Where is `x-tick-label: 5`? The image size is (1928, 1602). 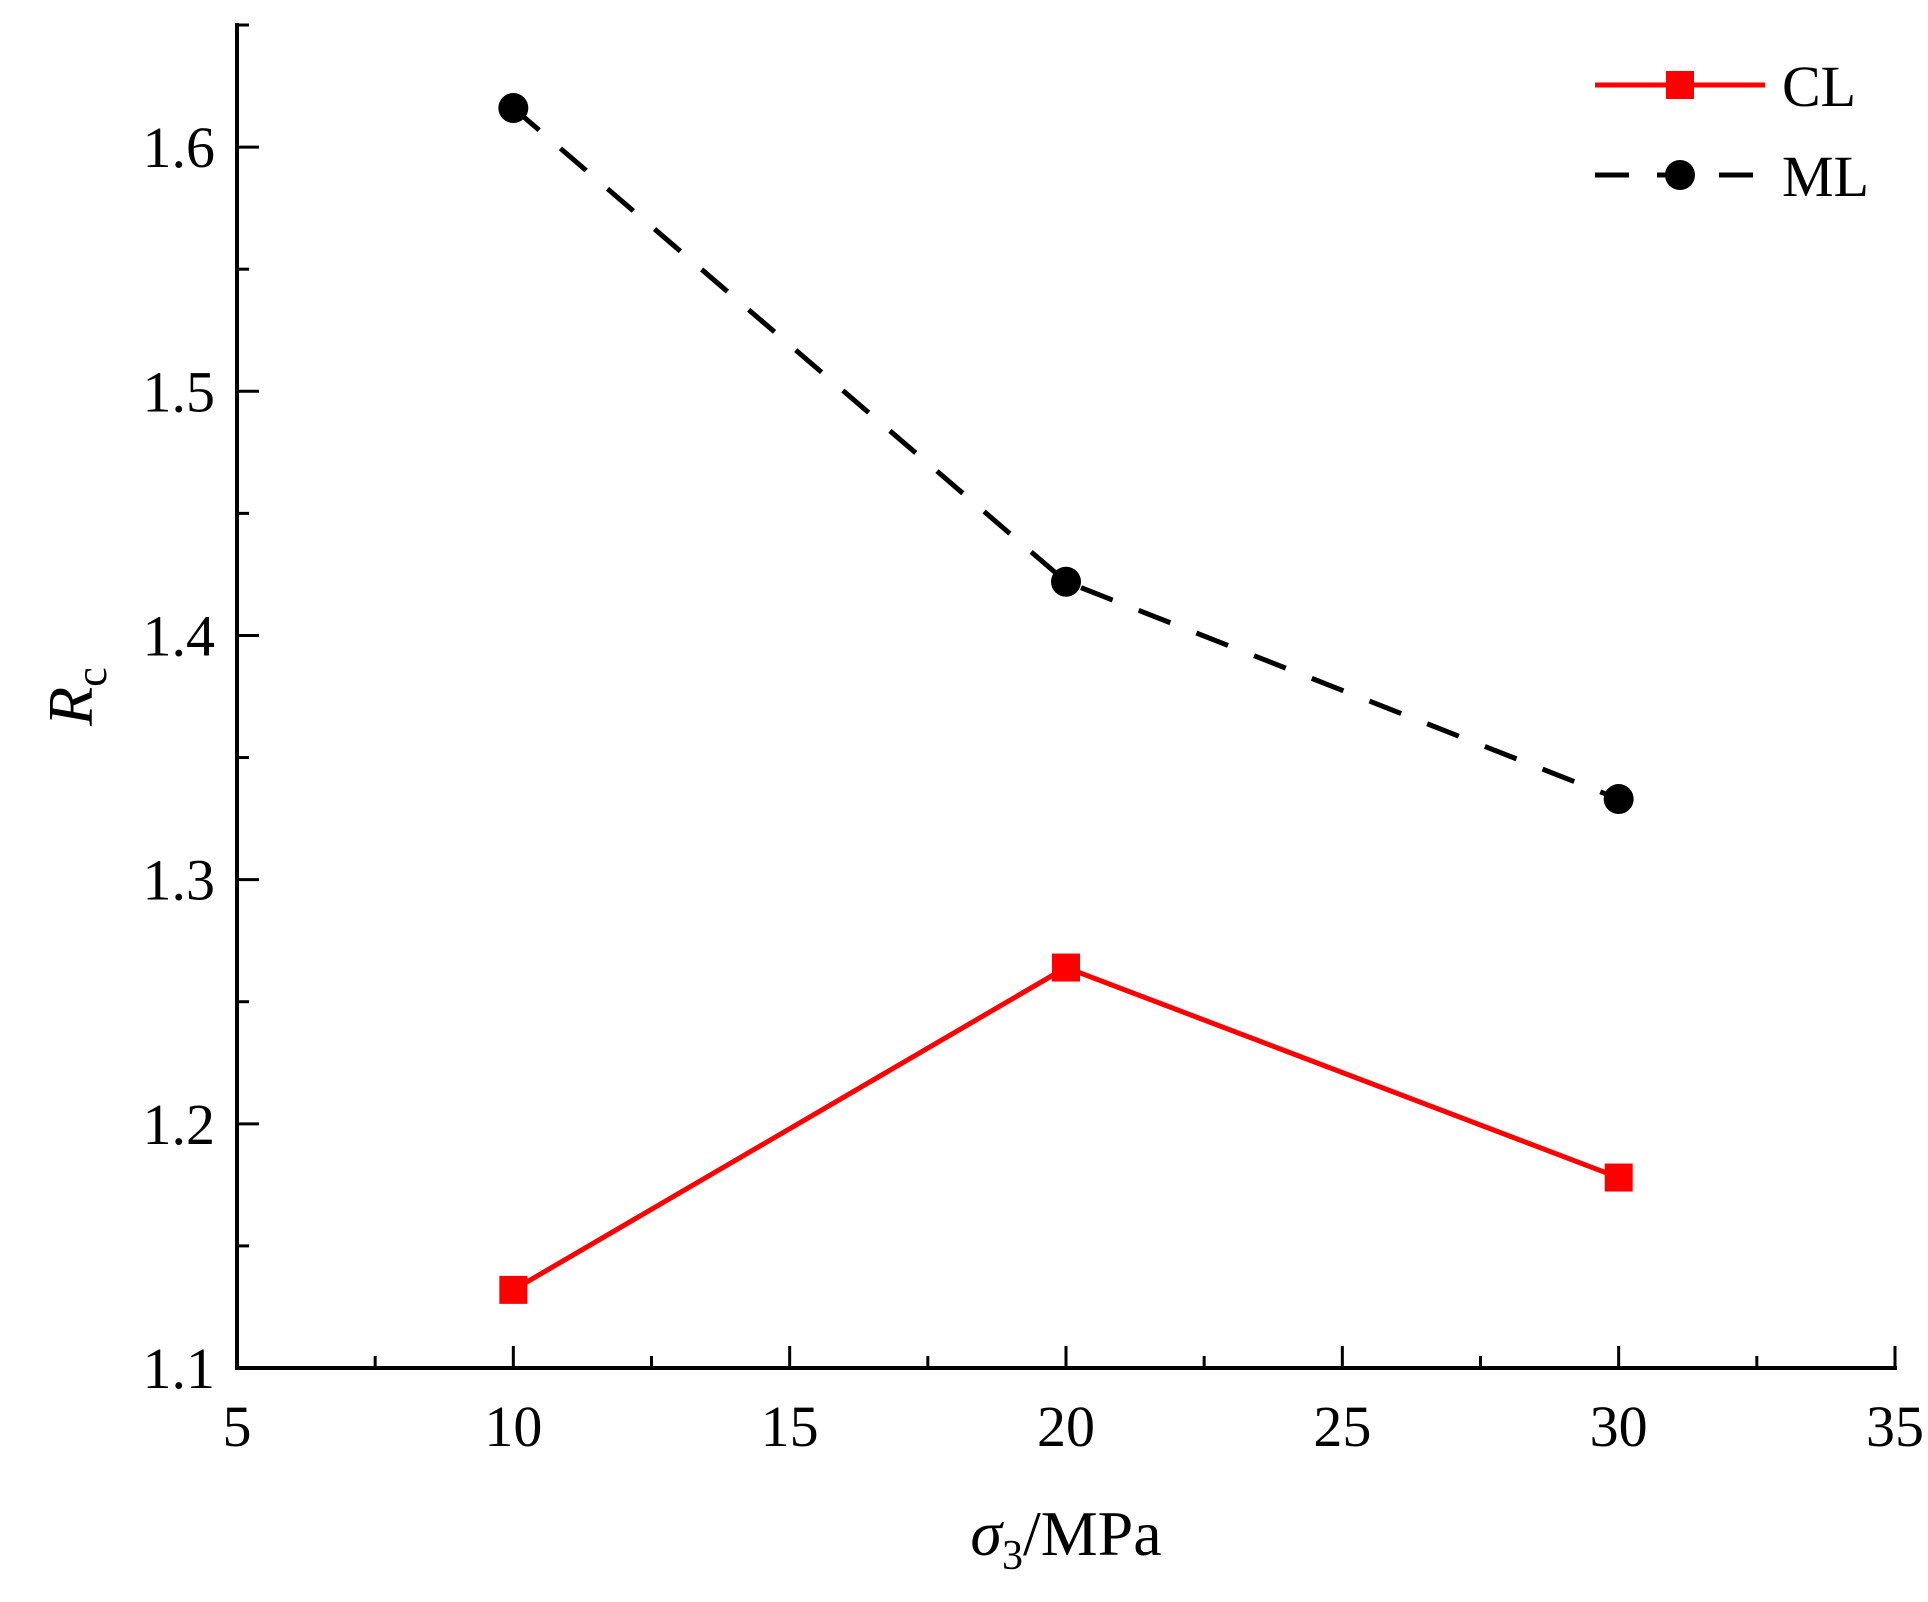 x-tick-label: 5 is located at coordinates (237, 1426).